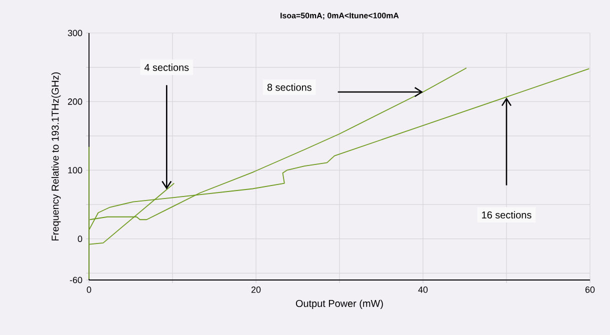 Image resolution: width=610 pixels, height=335 pixels. I want to click on annotation: 16 sections, so click(507, 214).